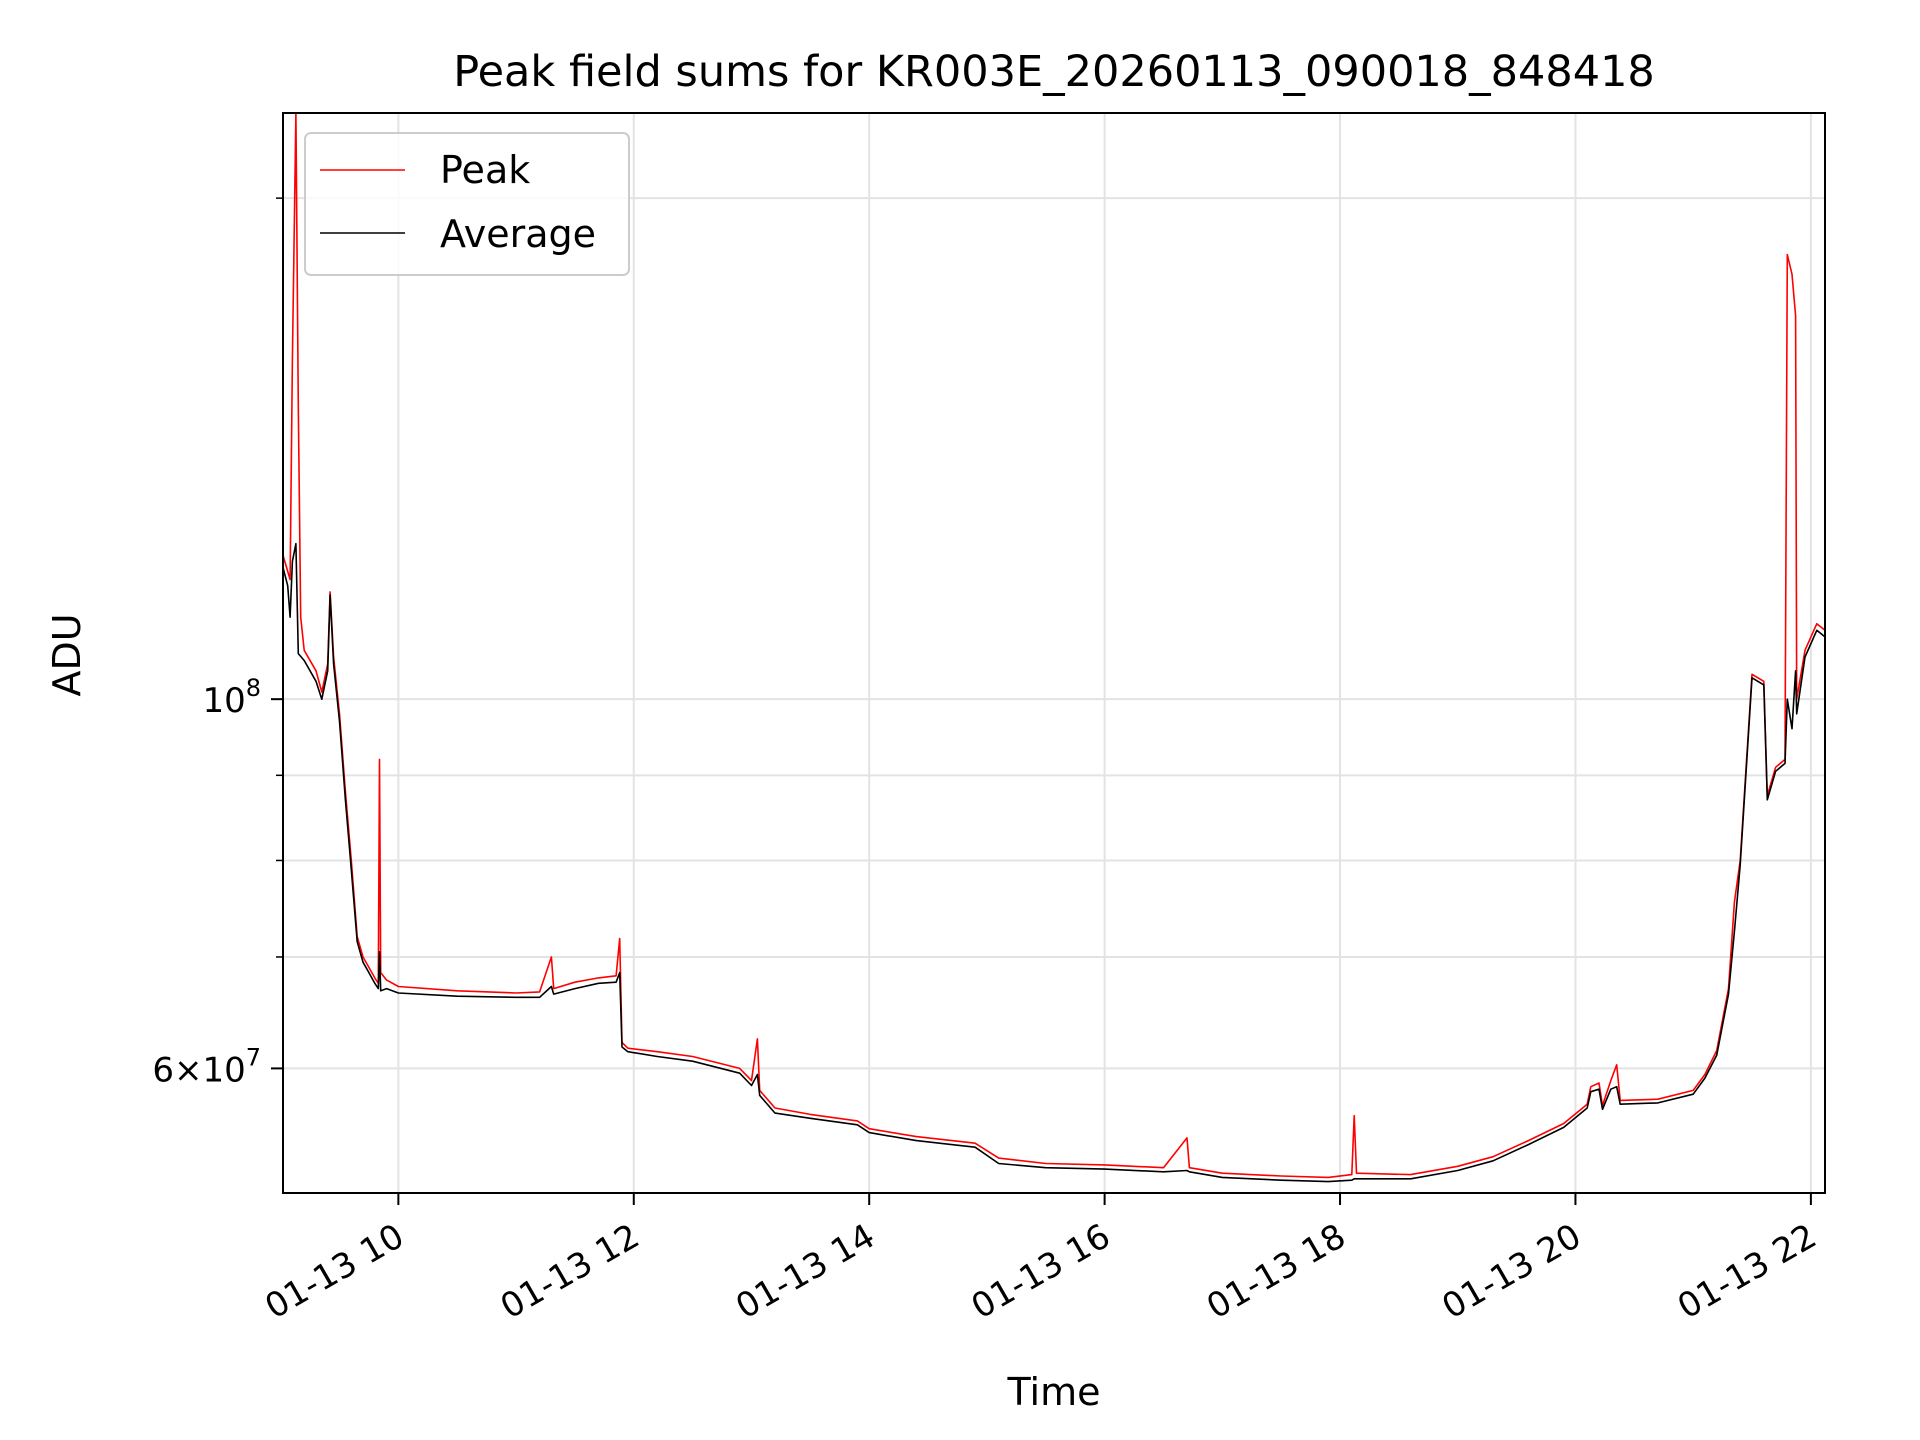 Image resolution: width=1920 pixels, height=1440 pixels. I want to click on y-tick-label: 6×107, so click(206, 1066).